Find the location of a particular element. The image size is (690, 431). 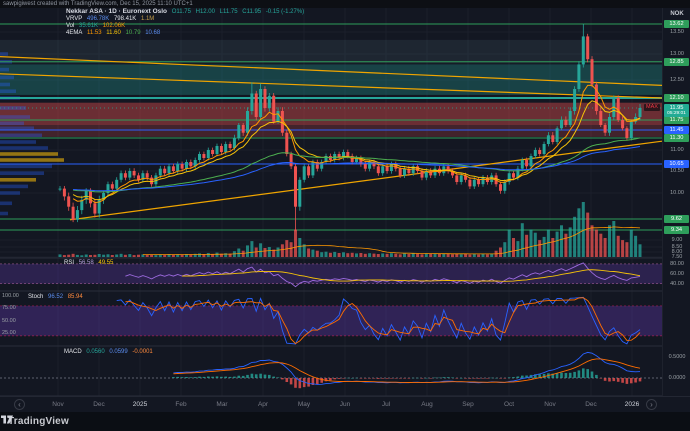

macd-hist-value: 0.0560 is located at coordinates (95, 352).